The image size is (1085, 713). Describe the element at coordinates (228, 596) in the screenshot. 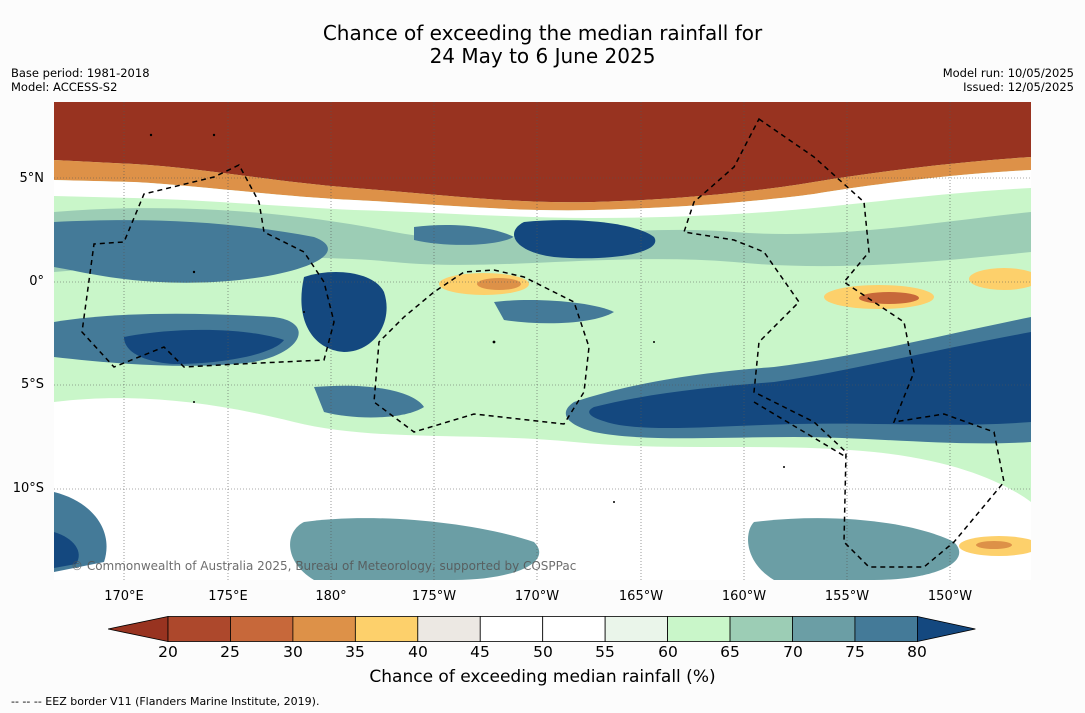

I see `lon-label-175e: 175°E` at that location.